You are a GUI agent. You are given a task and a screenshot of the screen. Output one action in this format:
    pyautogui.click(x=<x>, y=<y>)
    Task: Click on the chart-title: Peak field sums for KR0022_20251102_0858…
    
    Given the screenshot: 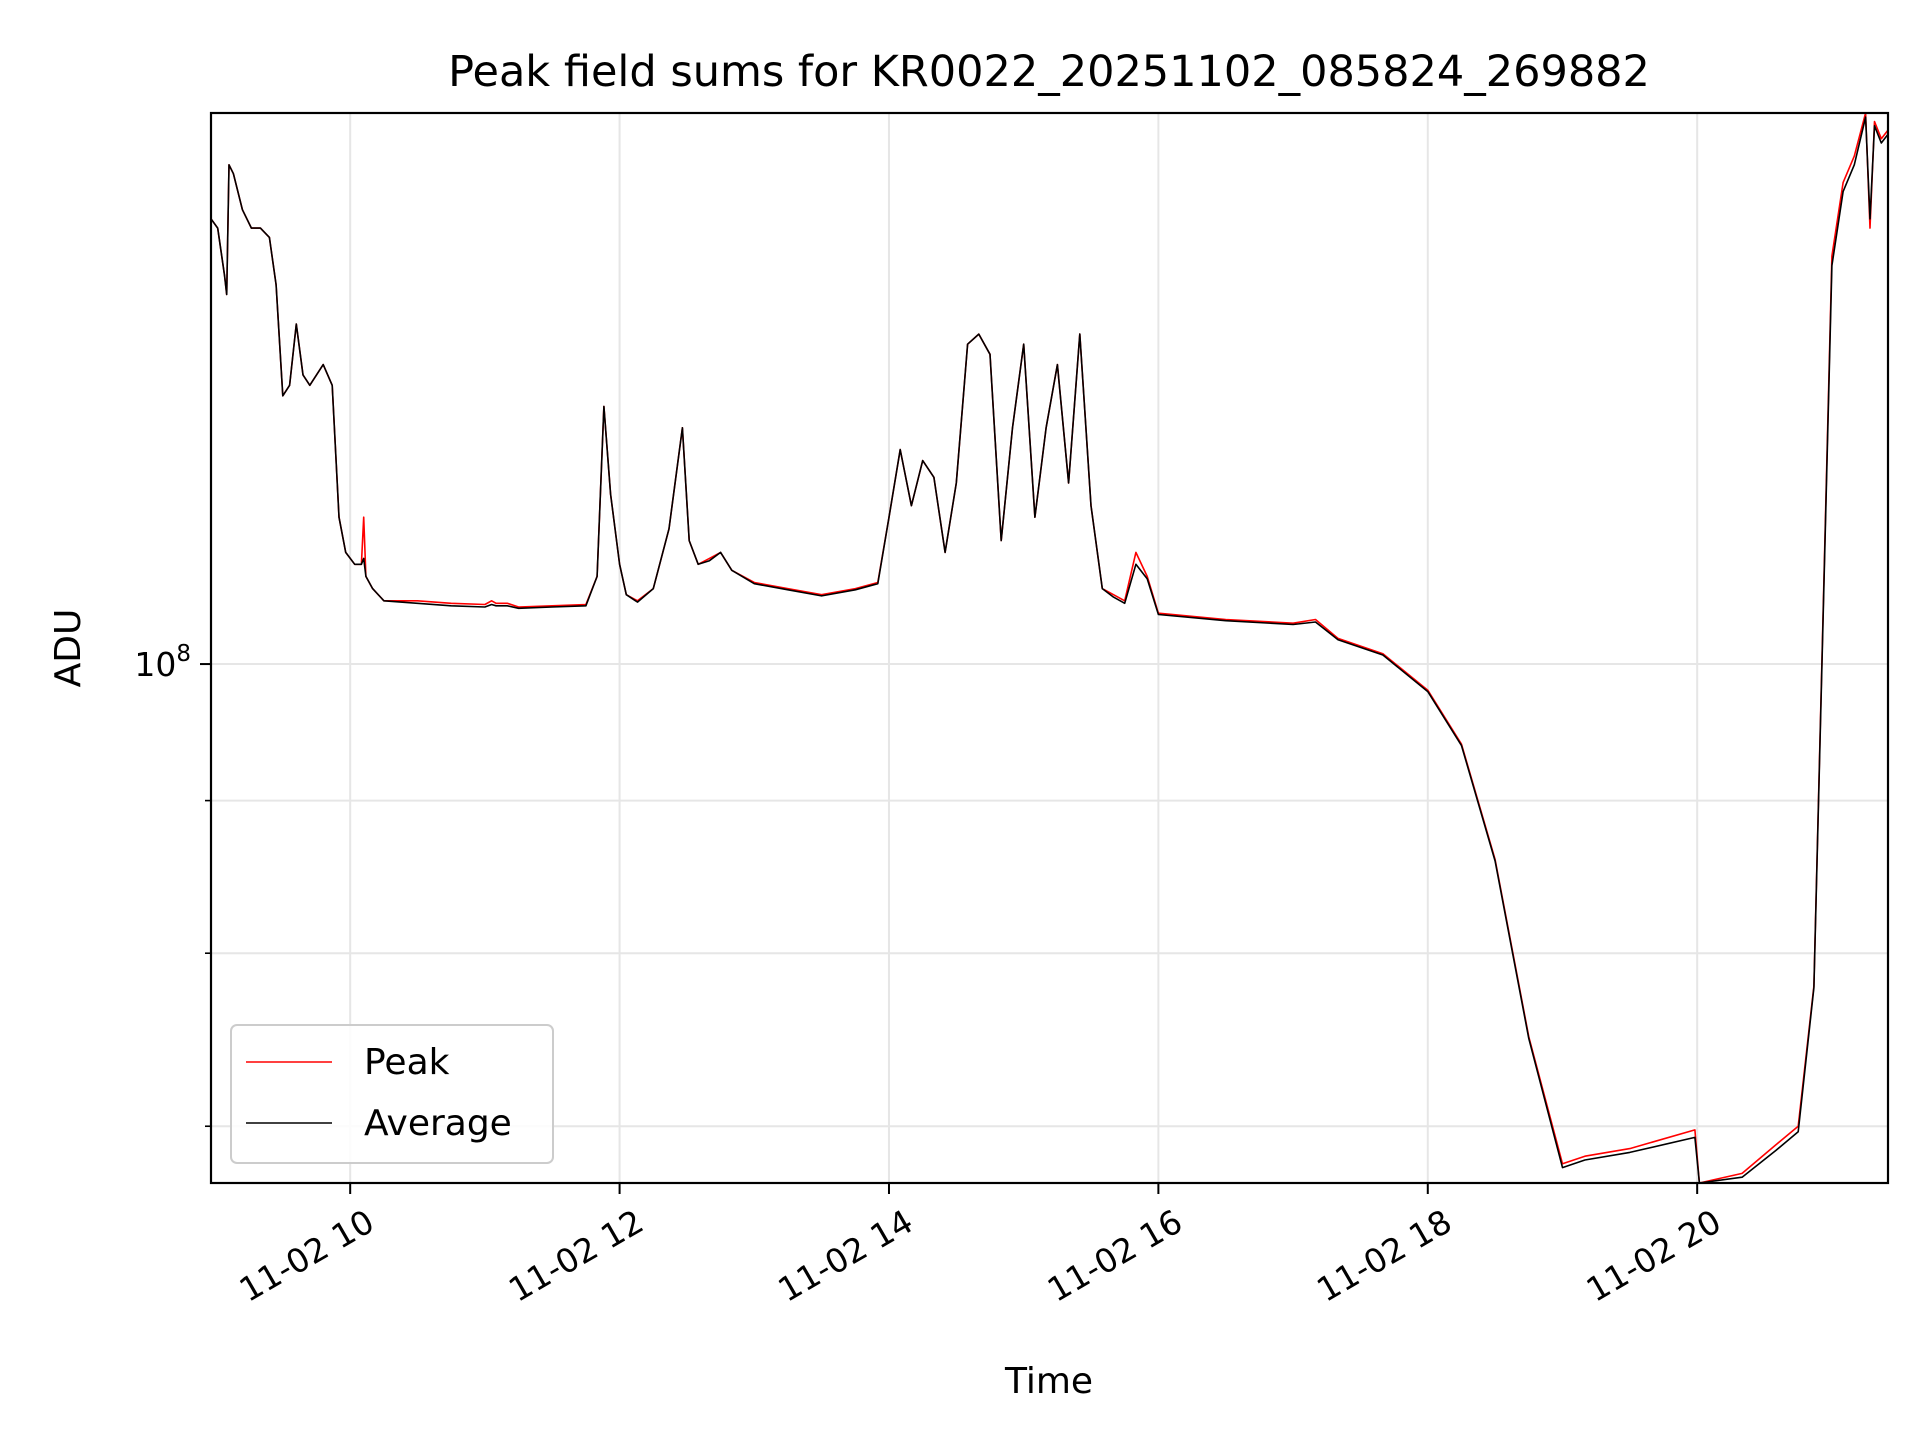 What is the action you would take?
    pyautogui.click(x=1049, y=72)
    